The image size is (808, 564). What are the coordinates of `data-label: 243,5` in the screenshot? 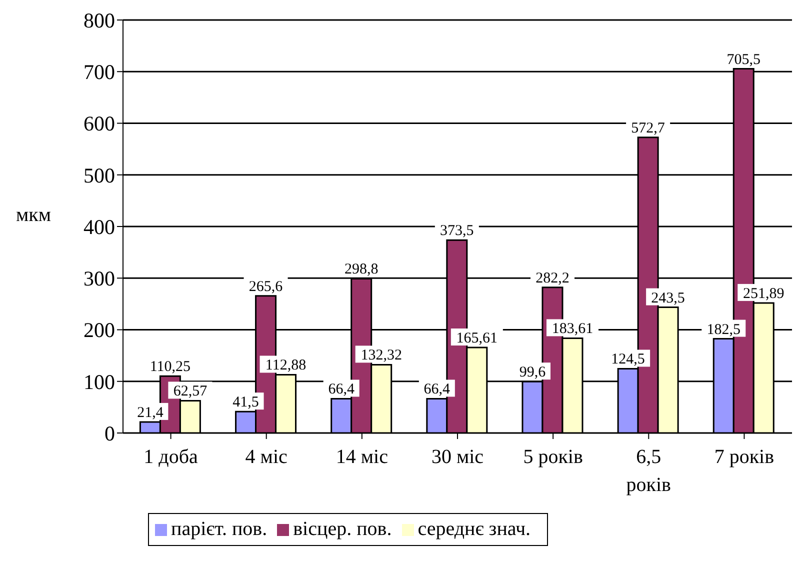 It's located at (668, 298).